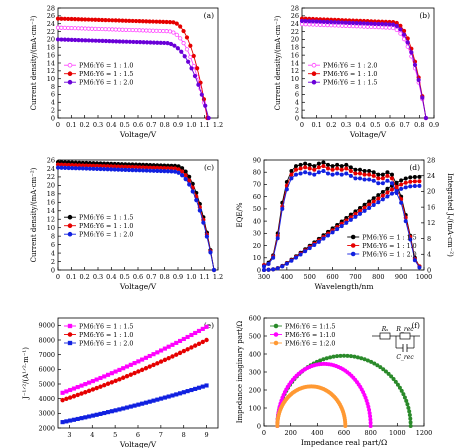 This screenshot has width=474, height=448. What do you see at coordinates (401, 277) in the screenshot?
I see `x-tick-label: 900` at bounding box center [401, 277].